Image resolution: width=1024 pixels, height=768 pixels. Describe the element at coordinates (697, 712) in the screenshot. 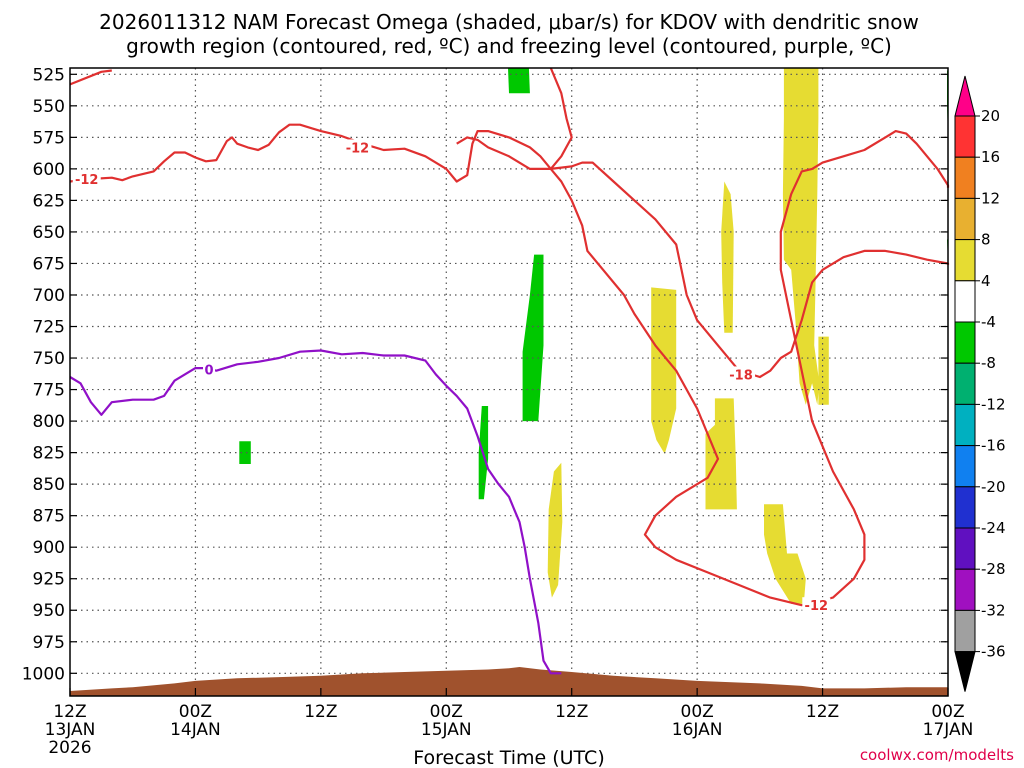

I see `x-tick-label-60-1: 00Z` at that location.